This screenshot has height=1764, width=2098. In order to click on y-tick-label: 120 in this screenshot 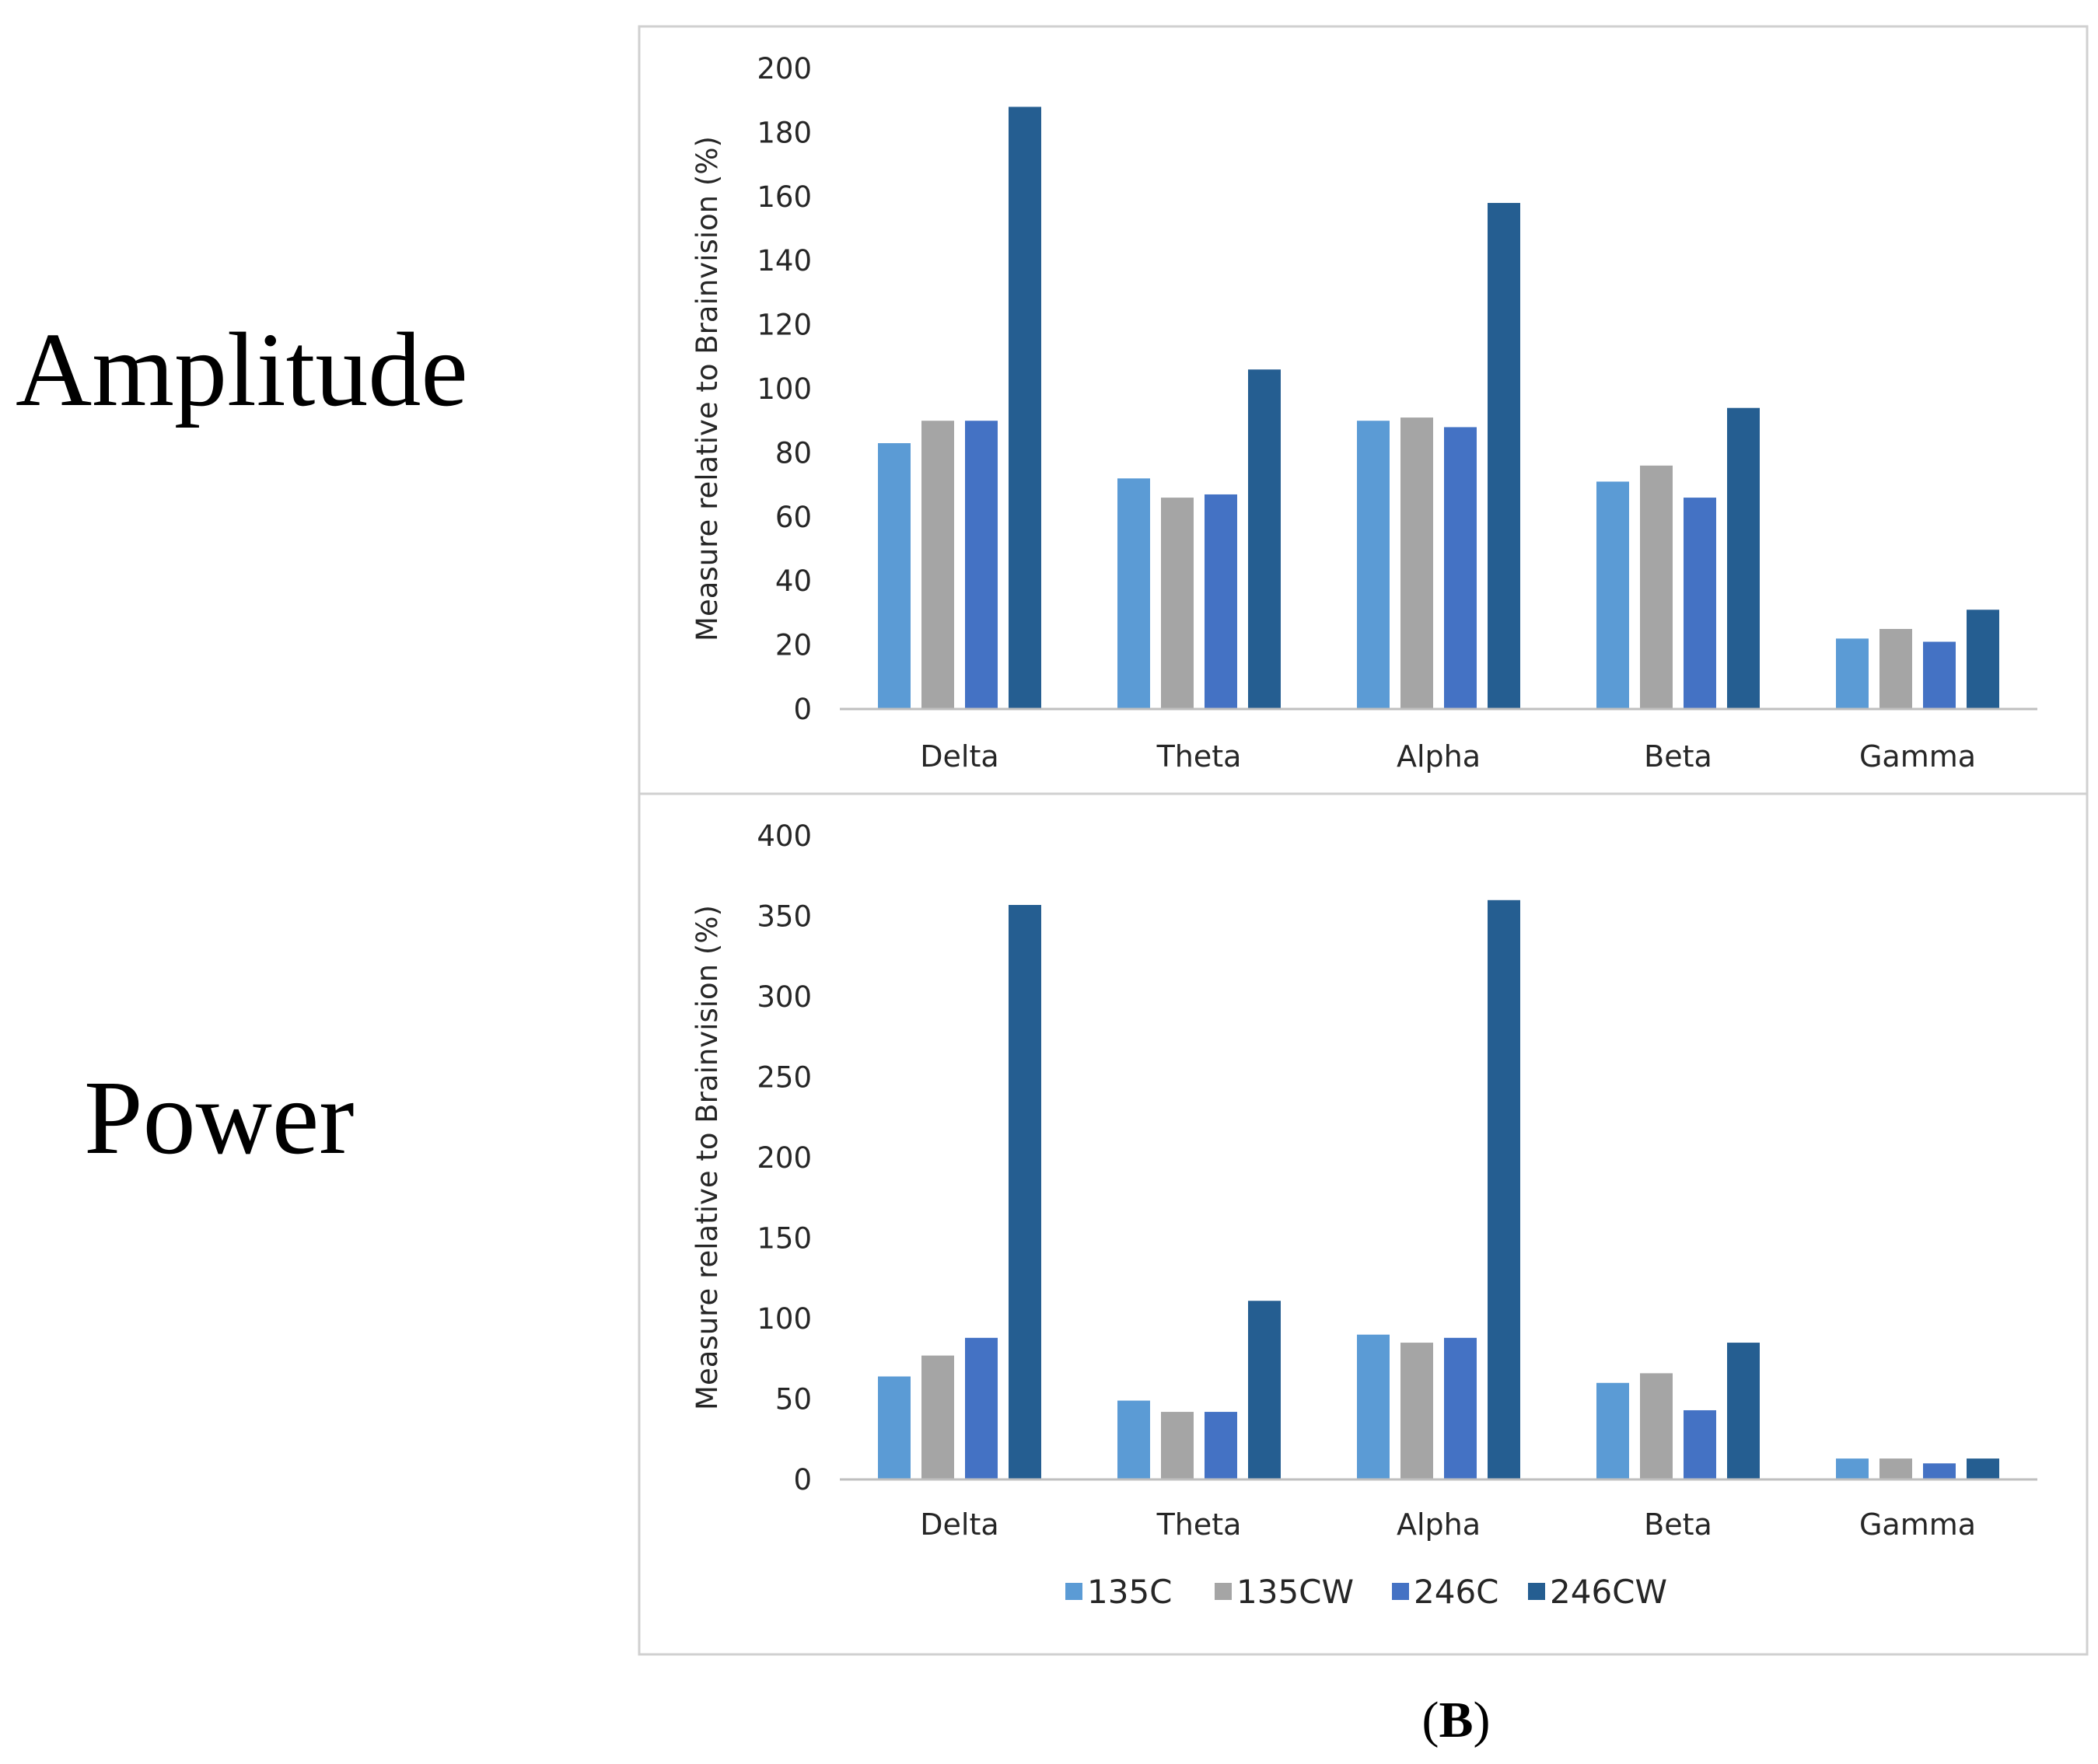, I will do `click(784, 325)`.